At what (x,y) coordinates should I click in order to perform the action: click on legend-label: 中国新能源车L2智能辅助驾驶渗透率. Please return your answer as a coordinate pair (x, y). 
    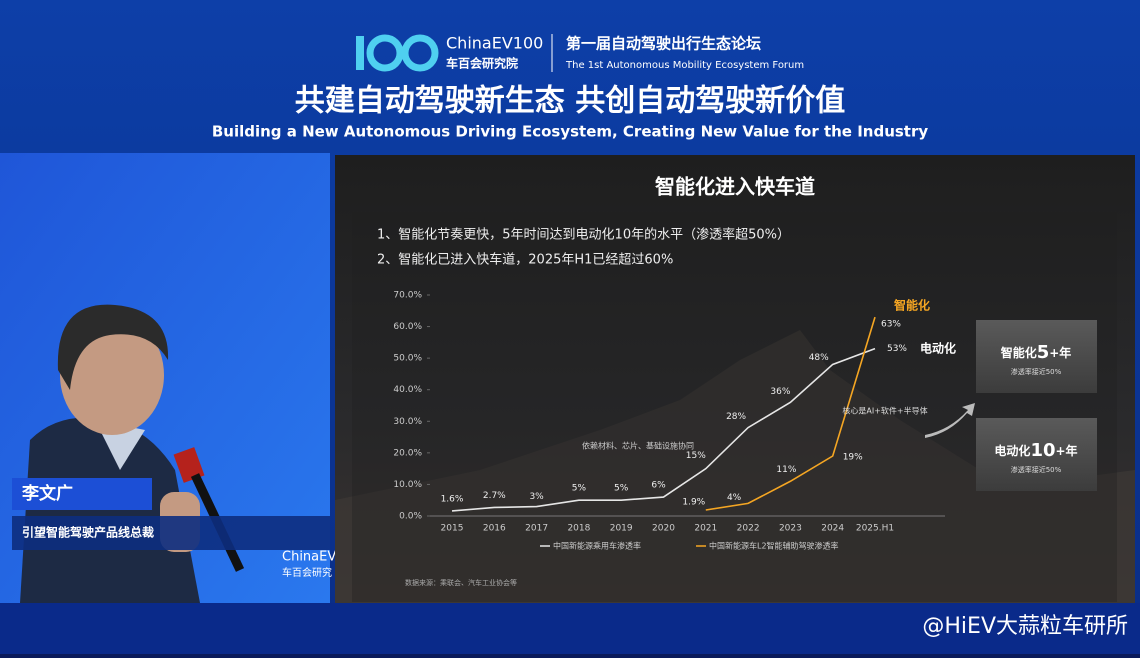
    Looking at the image, I should click on (774, 546).